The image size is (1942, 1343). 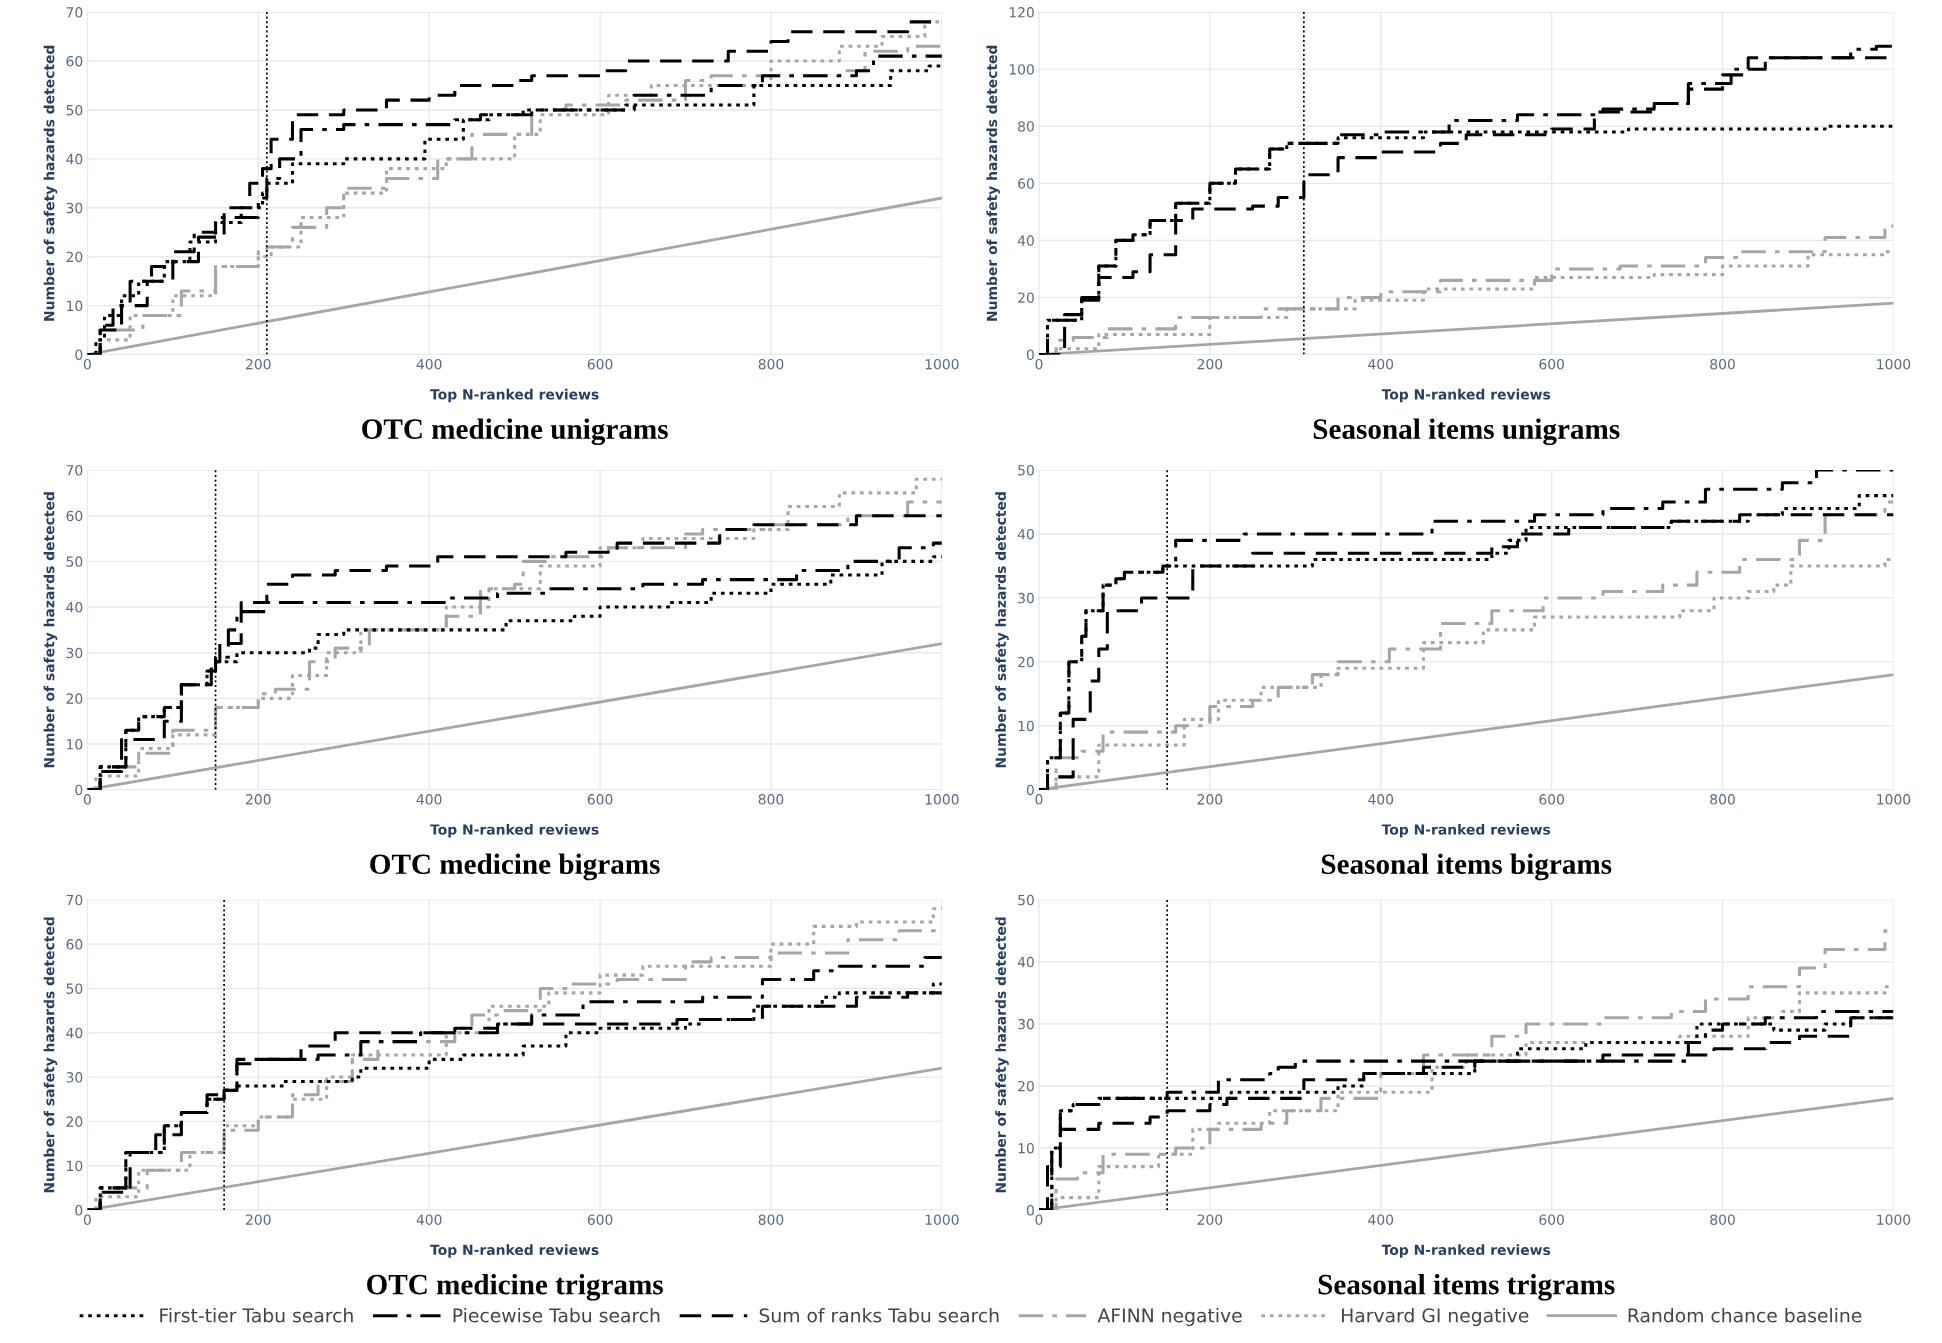 I want to click on text: Seasonal items bigrams, so click(x=1466, y=867).